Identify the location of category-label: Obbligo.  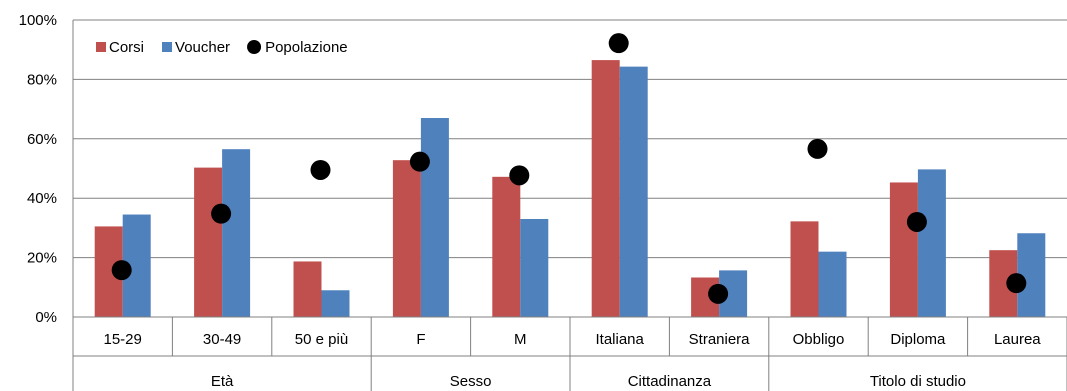
(819, 339).